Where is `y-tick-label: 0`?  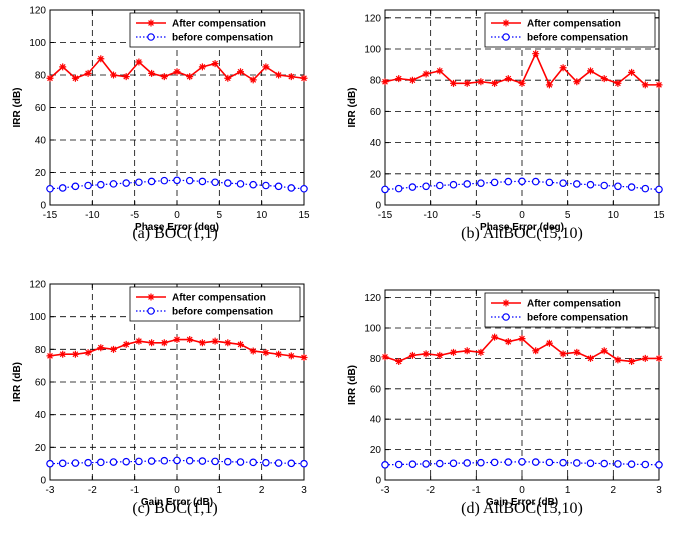 y-tick-label: 0 is located at coordinates (378, 481).